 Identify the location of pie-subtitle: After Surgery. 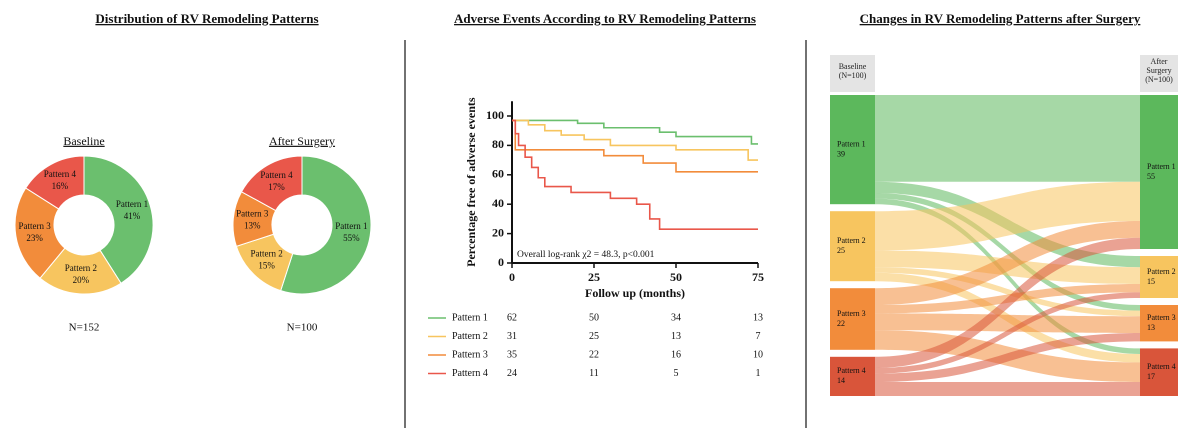
(302, 141).